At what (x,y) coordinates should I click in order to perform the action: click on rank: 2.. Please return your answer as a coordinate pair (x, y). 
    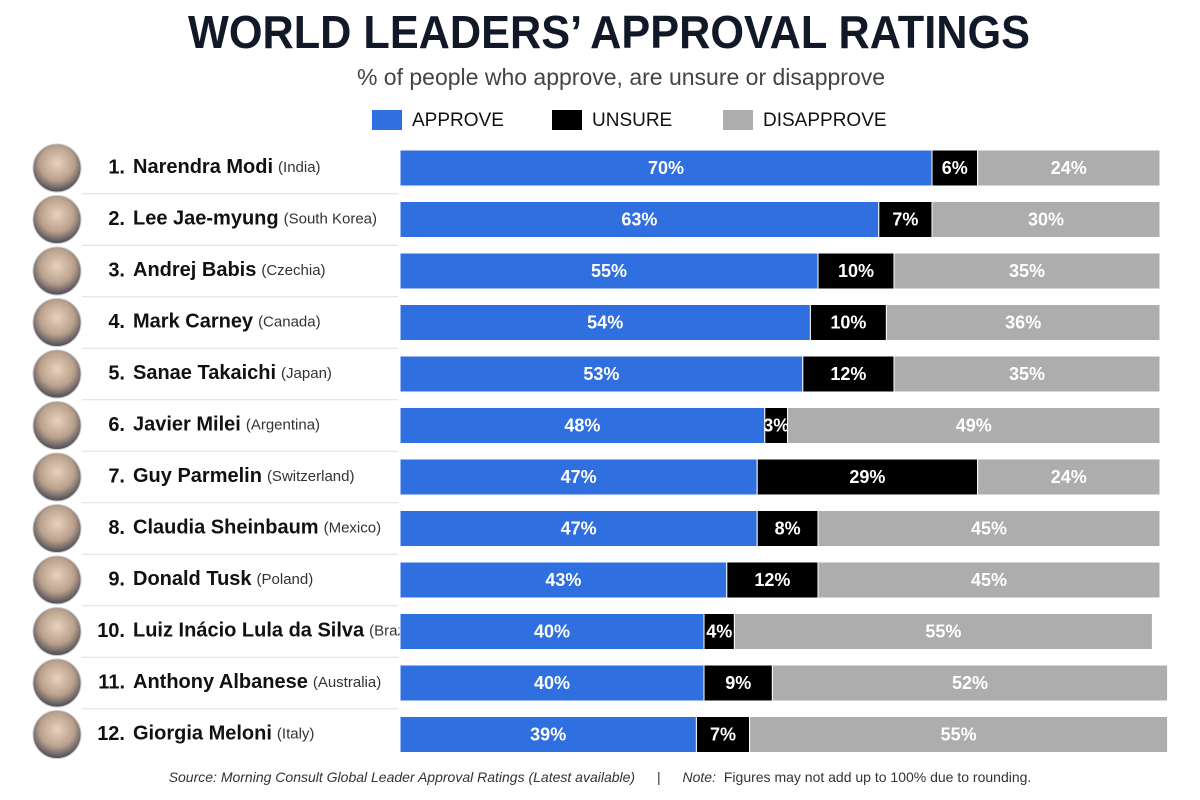
    Looking at the image, I should click on (116, 219).